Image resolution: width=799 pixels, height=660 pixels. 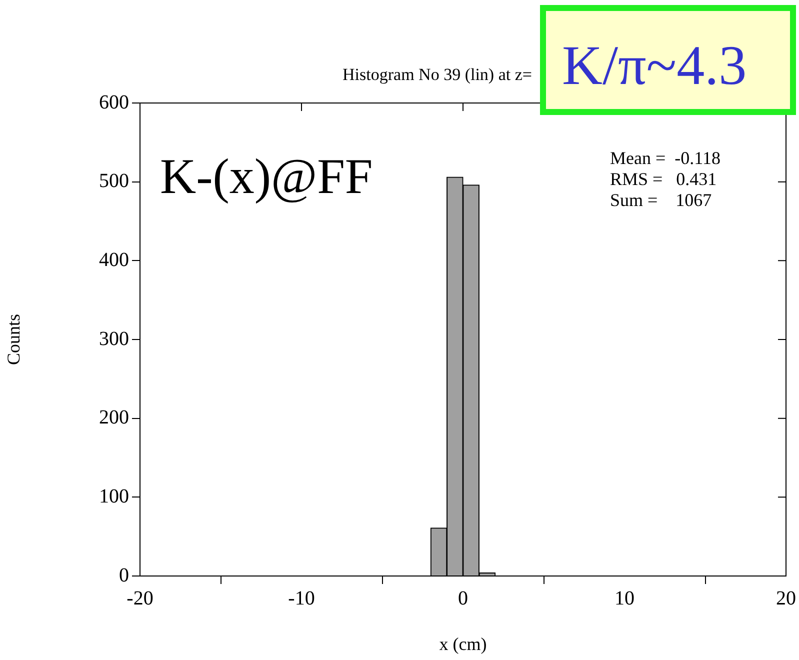 I want to click on y-tick-label: 400, so click(x=114, y=259).